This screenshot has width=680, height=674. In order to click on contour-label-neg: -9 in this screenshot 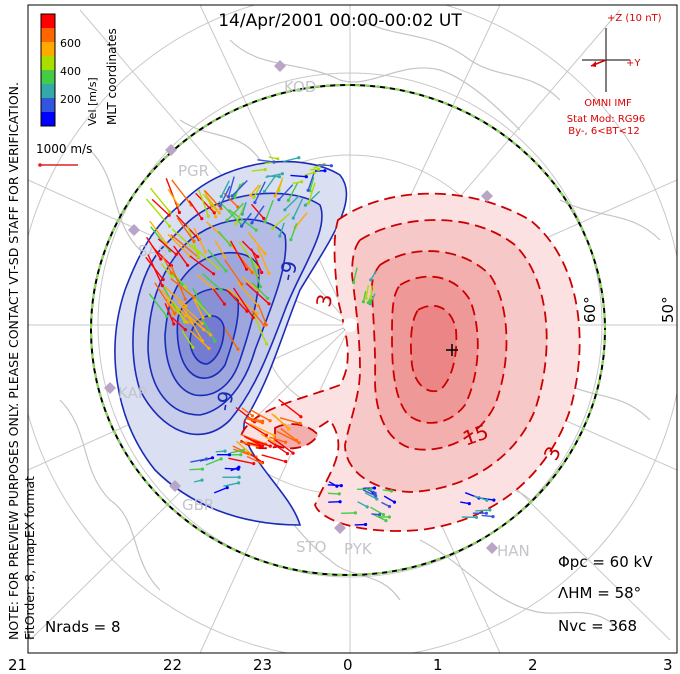, I will do `click(288, 271)`.